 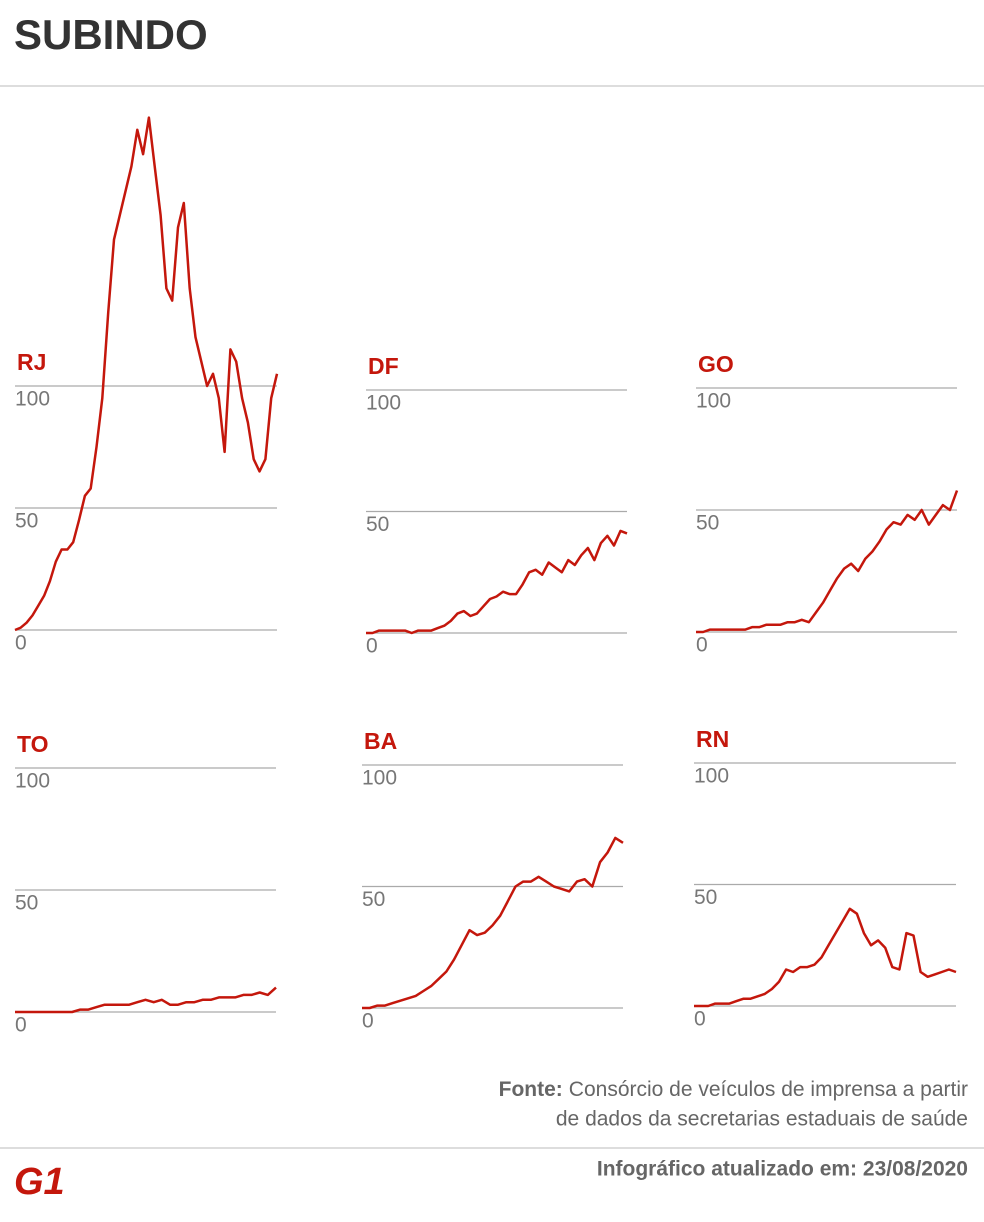 I want to click on panel-title: TO, so click(x=33, y=744).